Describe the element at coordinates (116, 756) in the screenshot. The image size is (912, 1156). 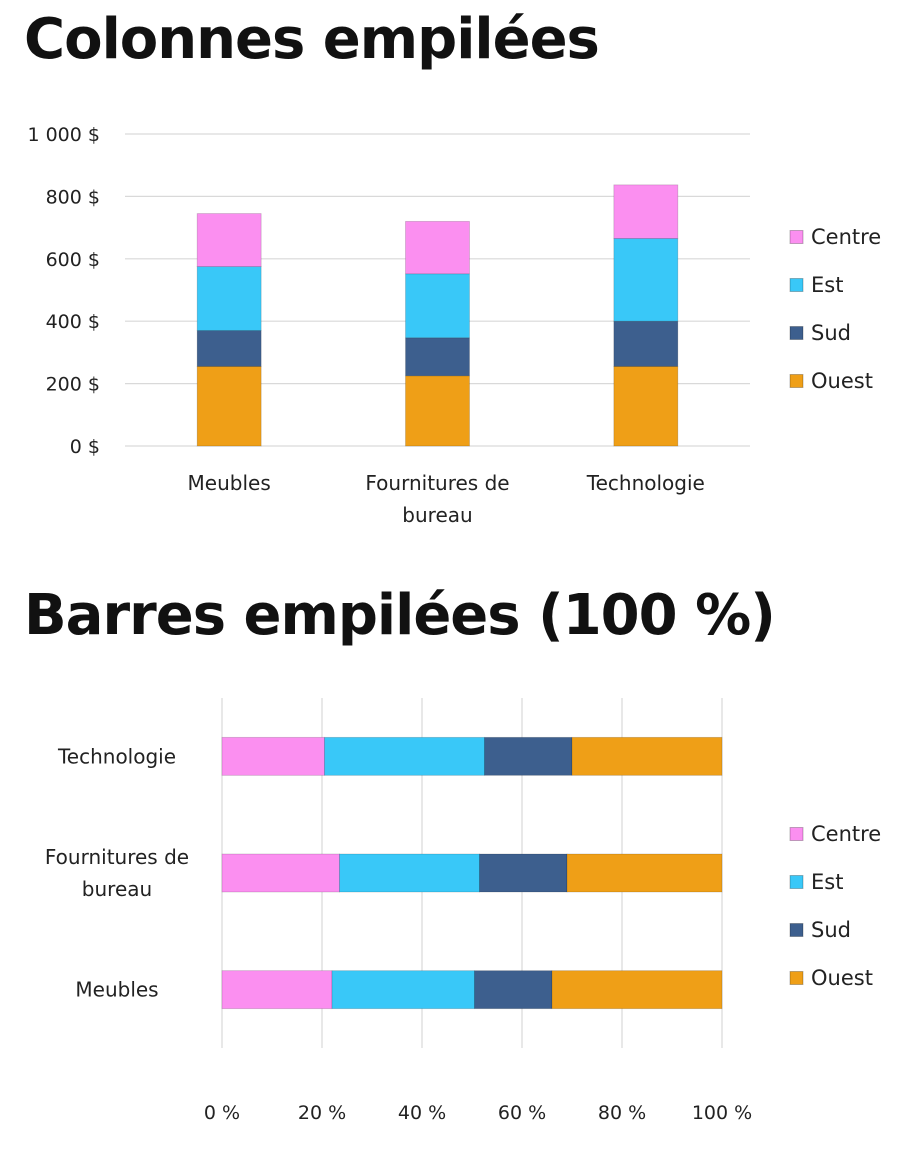
I see `chart2-y-category-label: Technologie` at that location.